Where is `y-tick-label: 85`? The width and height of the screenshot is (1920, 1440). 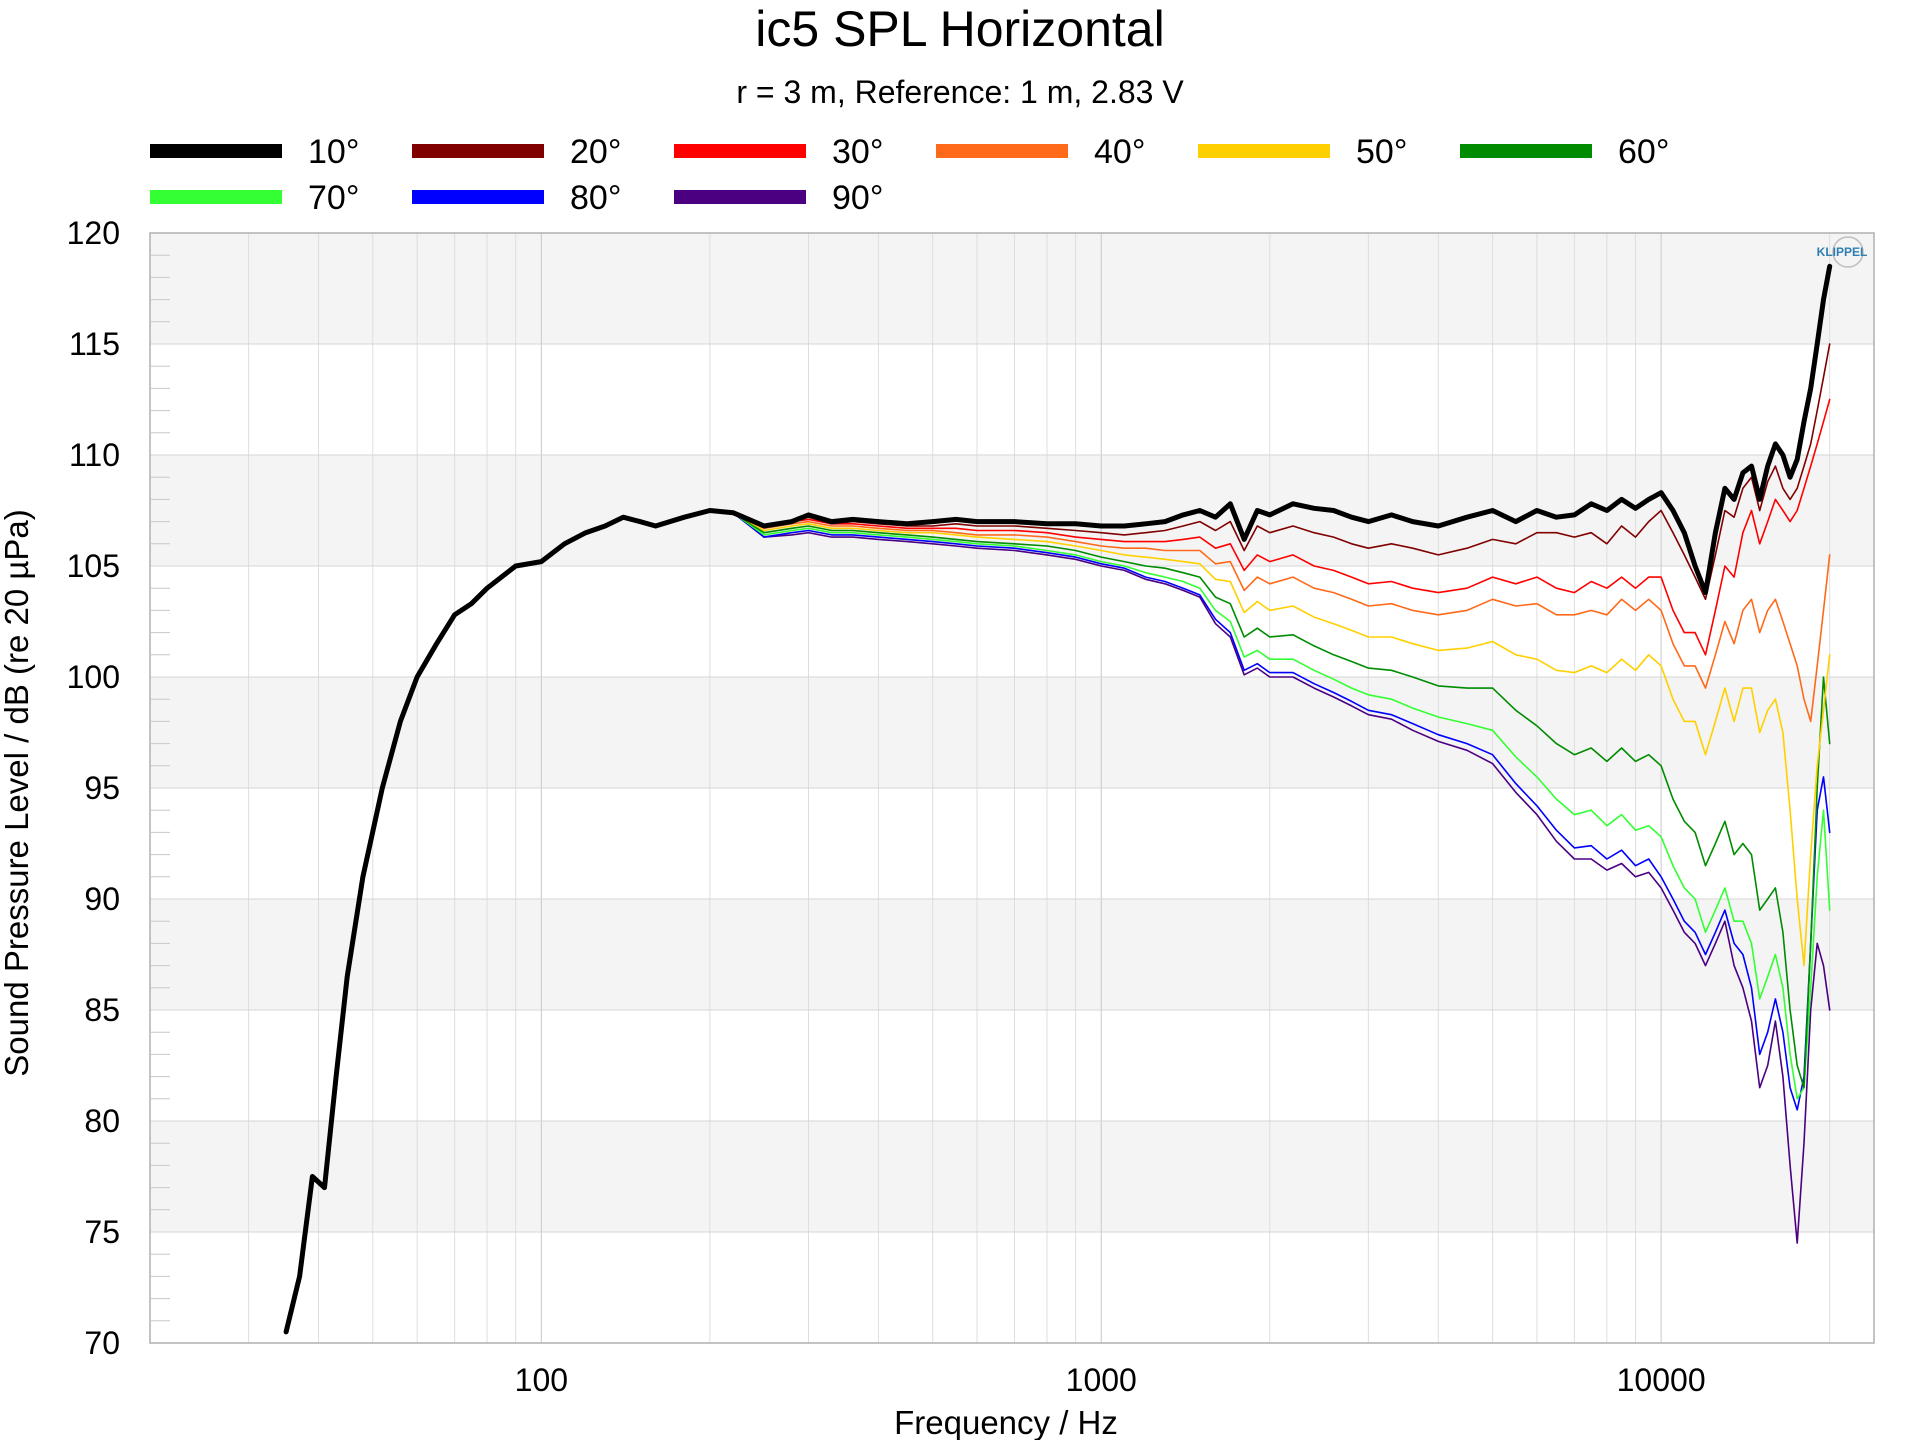
y-tick-label: 85 is located at coordinates (102, 1010).